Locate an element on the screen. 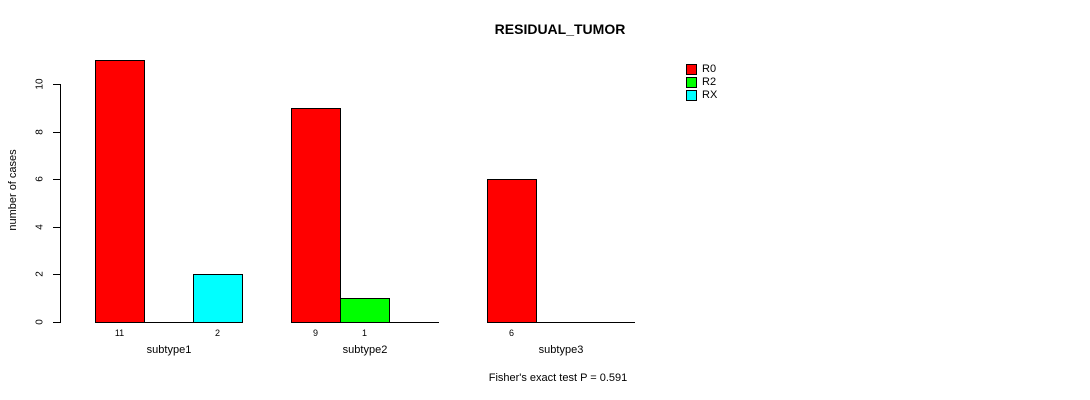 The image size is (1090, 400). y-axis-tick-label: 10 is located at coordinates (40, 84).